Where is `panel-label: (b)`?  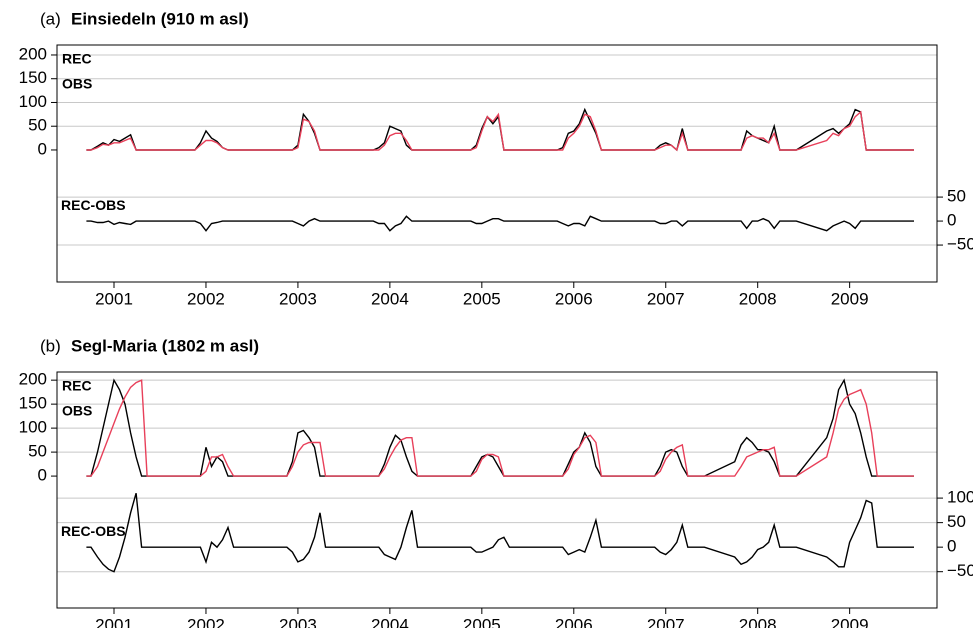 panel-label: (b) is located at coordinates (50, 345).